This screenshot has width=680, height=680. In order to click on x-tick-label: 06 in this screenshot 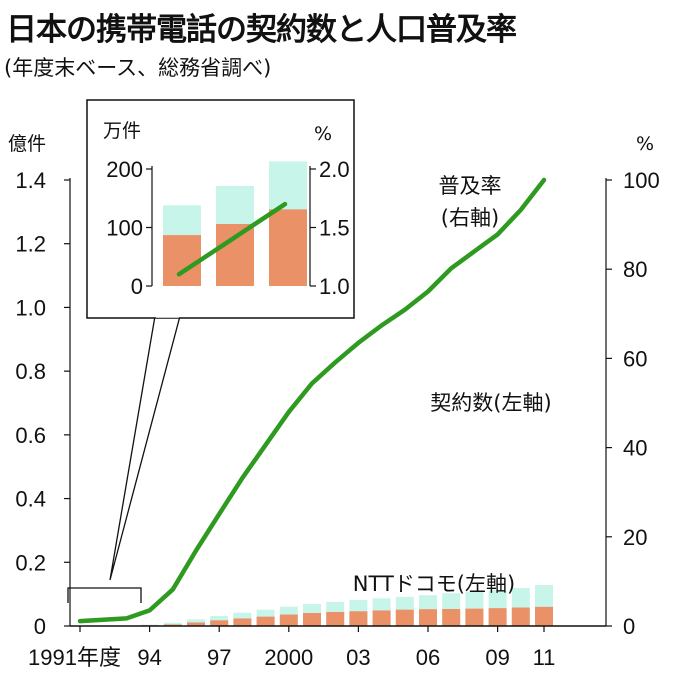, I will do `click(428, 657)`.